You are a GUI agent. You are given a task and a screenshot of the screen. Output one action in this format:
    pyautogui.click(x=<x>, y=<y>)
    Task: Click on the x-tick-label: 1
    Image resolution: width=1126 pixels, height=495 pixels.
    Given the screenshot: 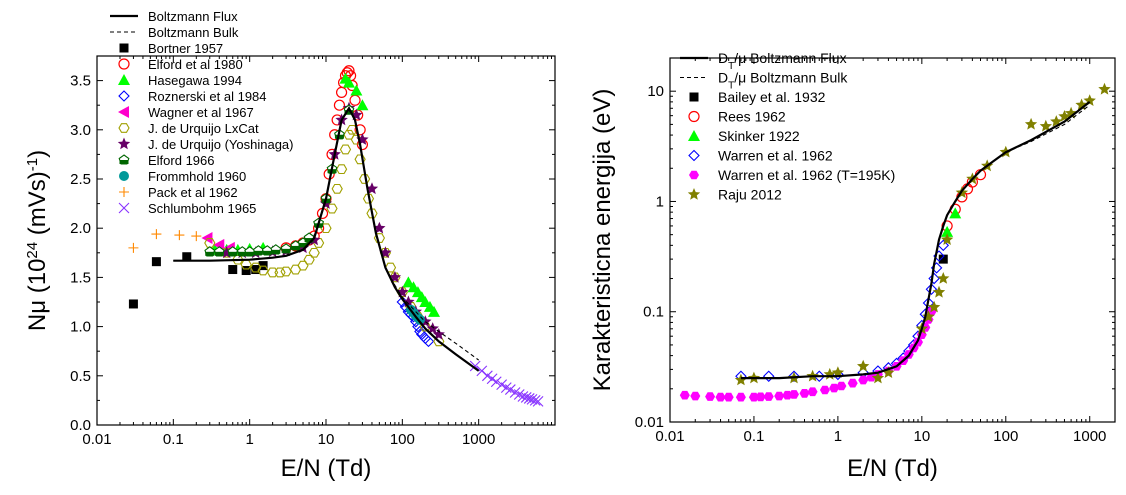 What is the action you would take?
    pyautogui.click(x=249, y=439)
    